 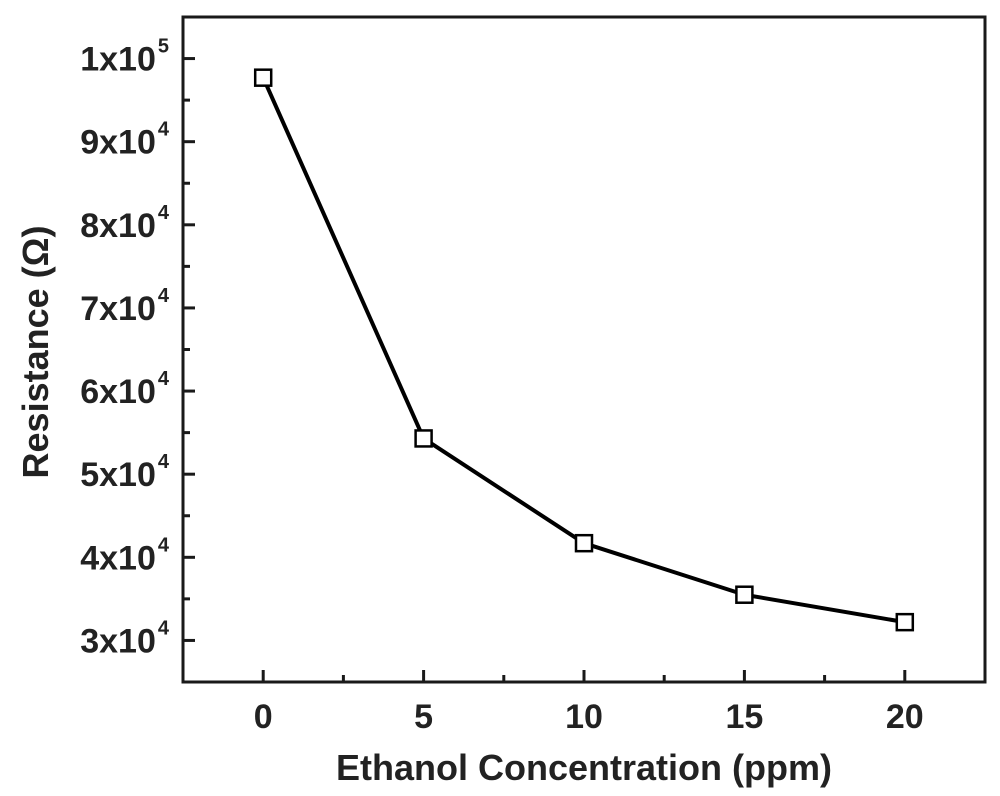 What do you see at coordinates (263, 717) in the screenshot?
I see `x-tick-label: 0` at bounding box center [263, 717].